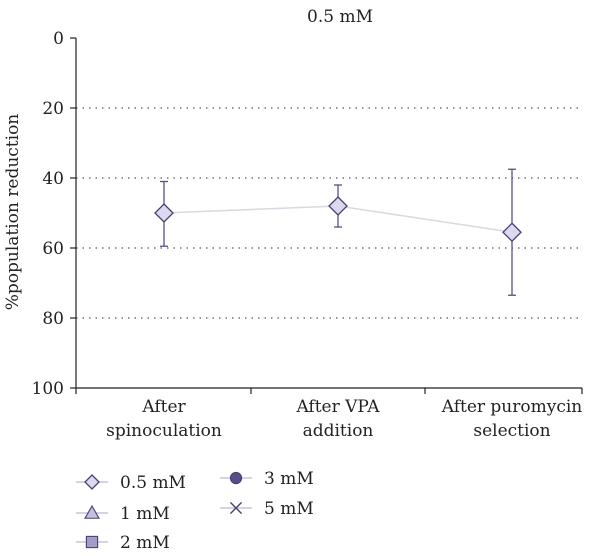 Image resolution: width=600 pixels, height=556 pixels. What do you see at coordinates (53, 109) in the screenshot?
I see `y-tick-label-20: 20` at bounding box center [53, 109].